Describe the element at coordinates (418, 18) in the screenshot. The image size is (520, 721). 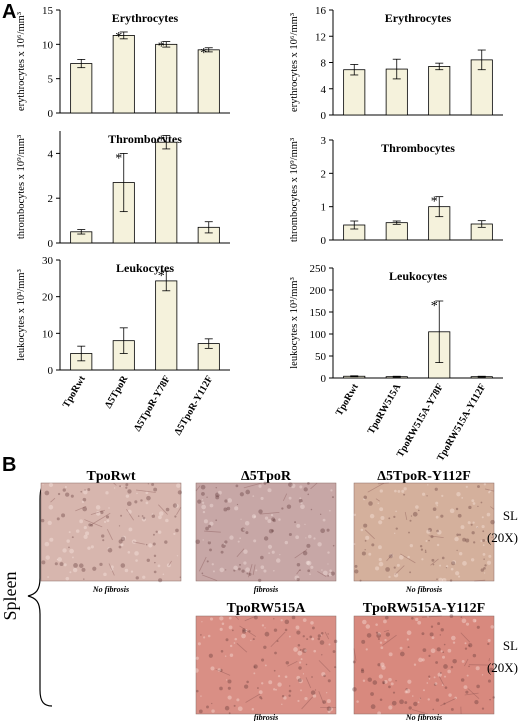
I see `chart-title: Erythrocytes` at that location.